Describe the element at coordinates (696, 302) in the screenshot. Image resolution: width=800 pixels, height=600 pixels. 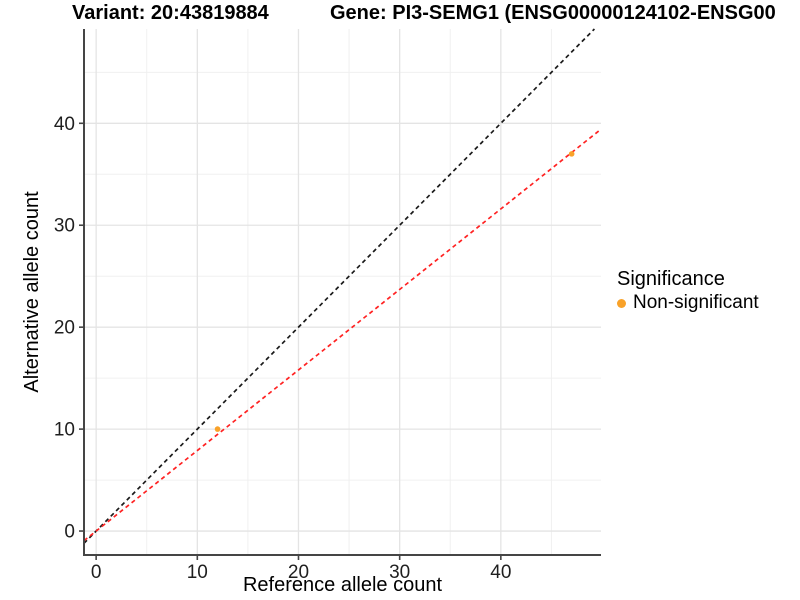
I see `legend-item-label: Non-significant` at that location.